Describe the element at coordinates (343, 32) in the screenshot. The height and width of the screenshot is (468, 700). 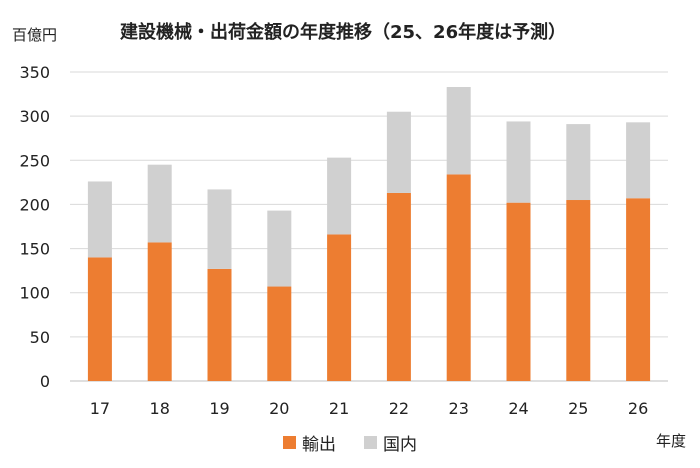
I see `chart-title: 建設機械・出荷金額の年度推移（25、26年度は予測）` at that location.